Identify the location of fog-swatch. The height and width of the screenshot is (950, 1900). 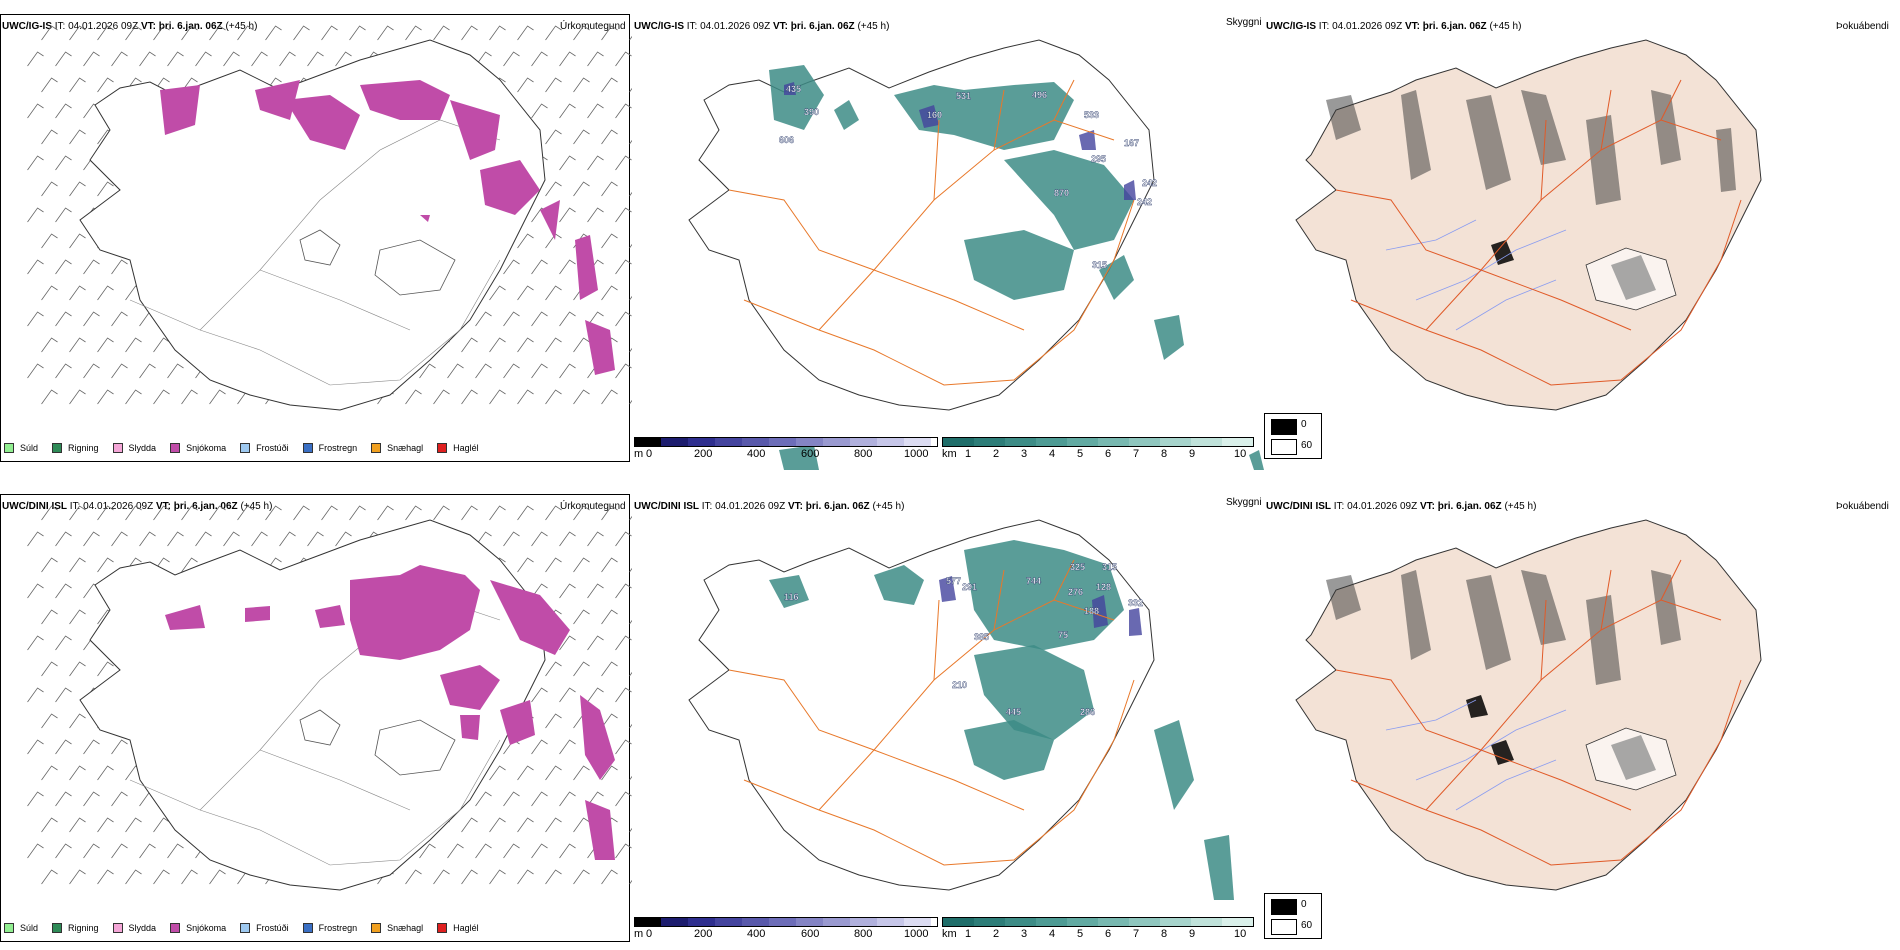
(1284, 907).